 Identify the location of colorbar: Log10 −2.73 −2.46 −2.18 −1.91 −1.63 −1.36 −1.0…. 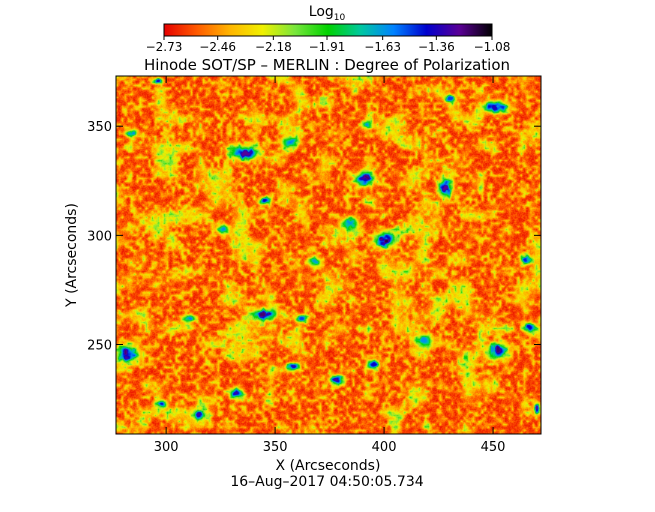
(328, 29).